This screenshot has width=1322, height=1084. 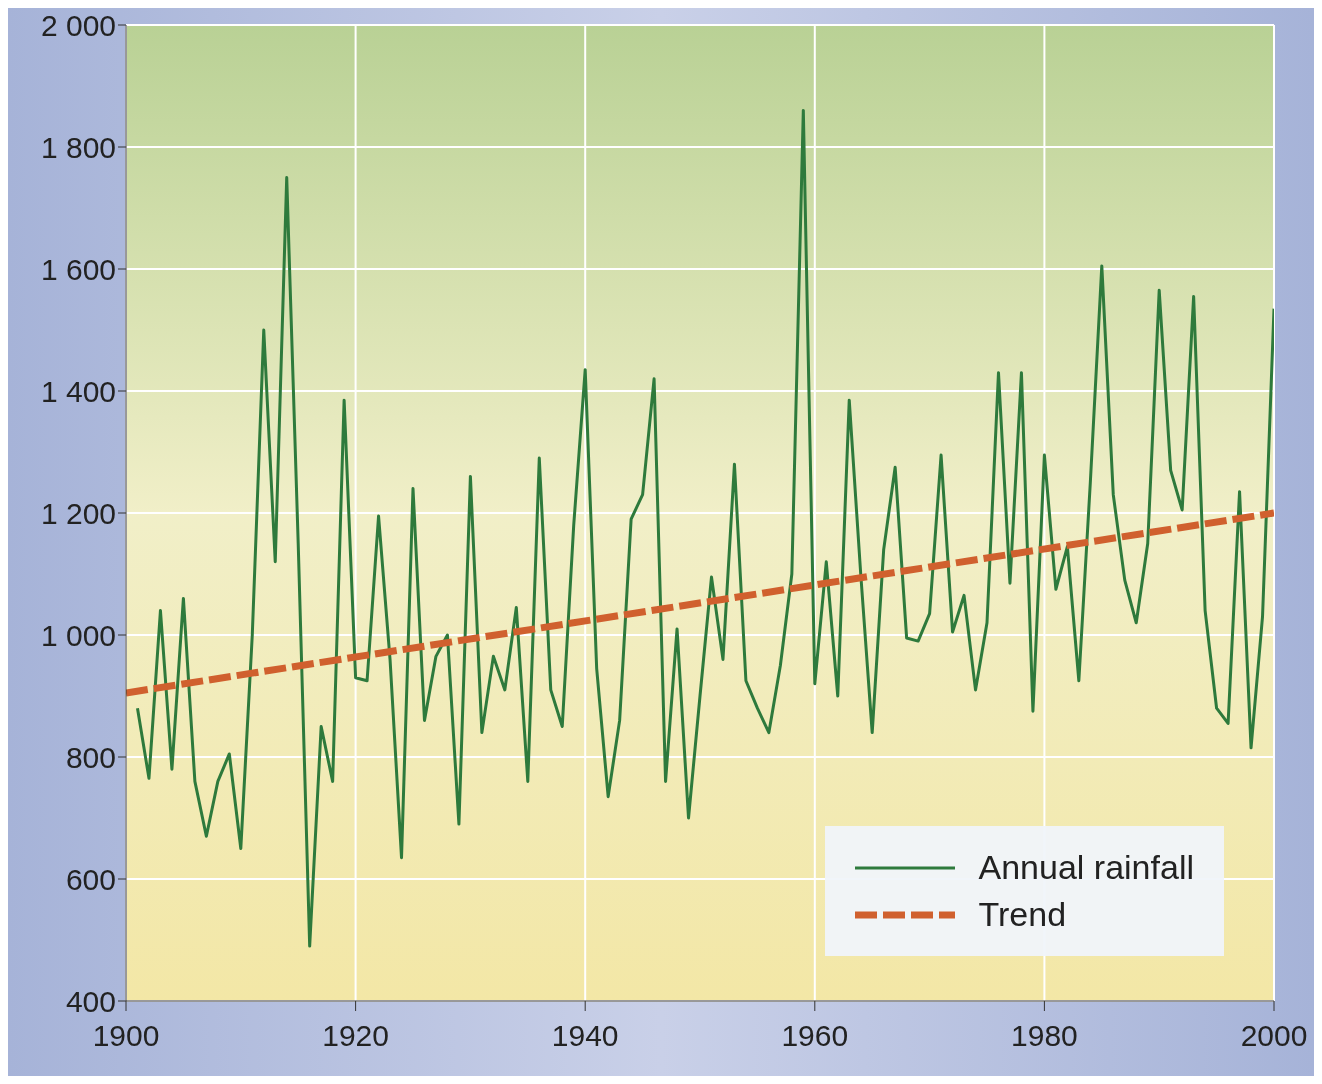 What do you see at coordinates (90, 1001) in the screenshot?
I see `y-tick-label: 400` at bounding box center [90, 1001].